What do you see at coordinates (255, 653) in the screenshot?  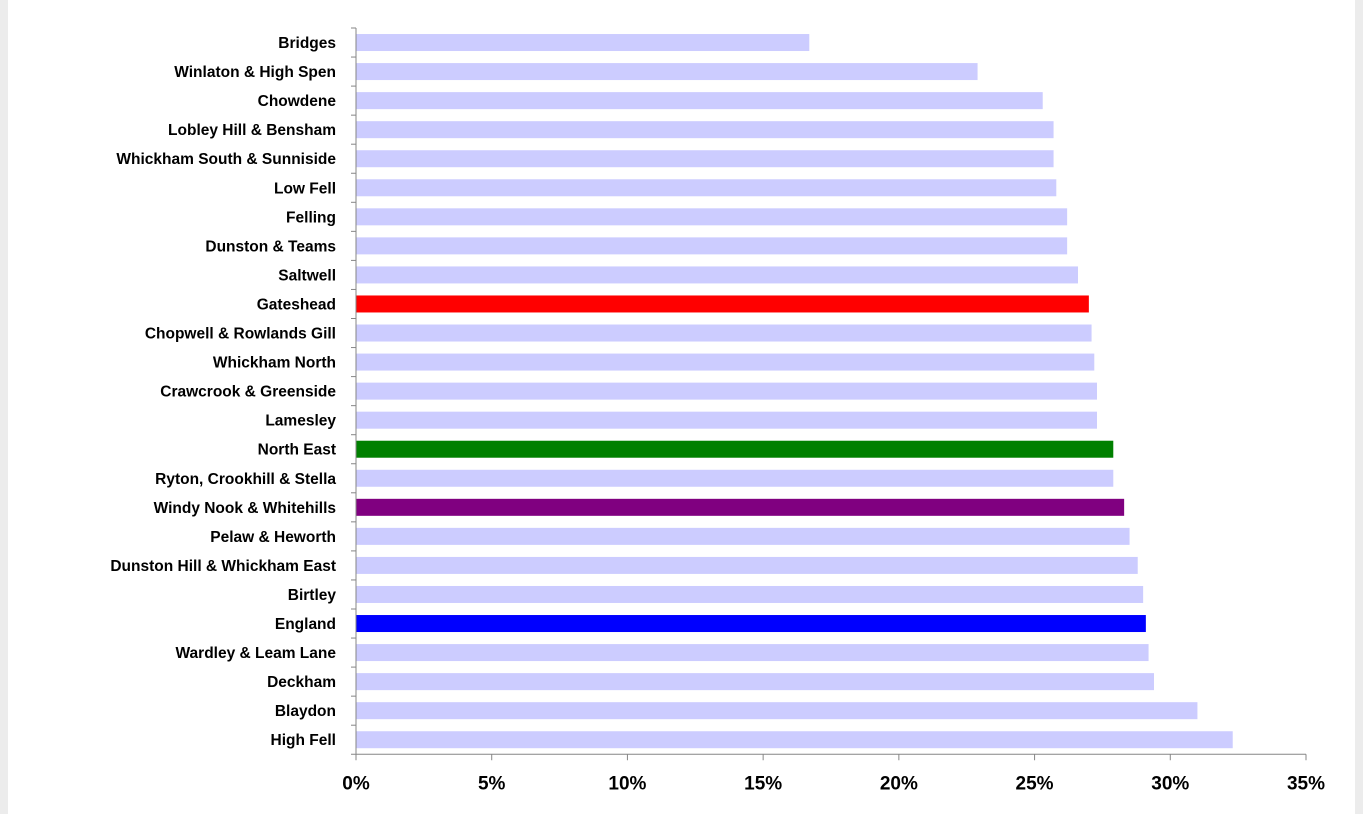 I see `category-label-wardley-and-leam-lane: Wardley & Leam Lane` at bounding box center [255, 653].